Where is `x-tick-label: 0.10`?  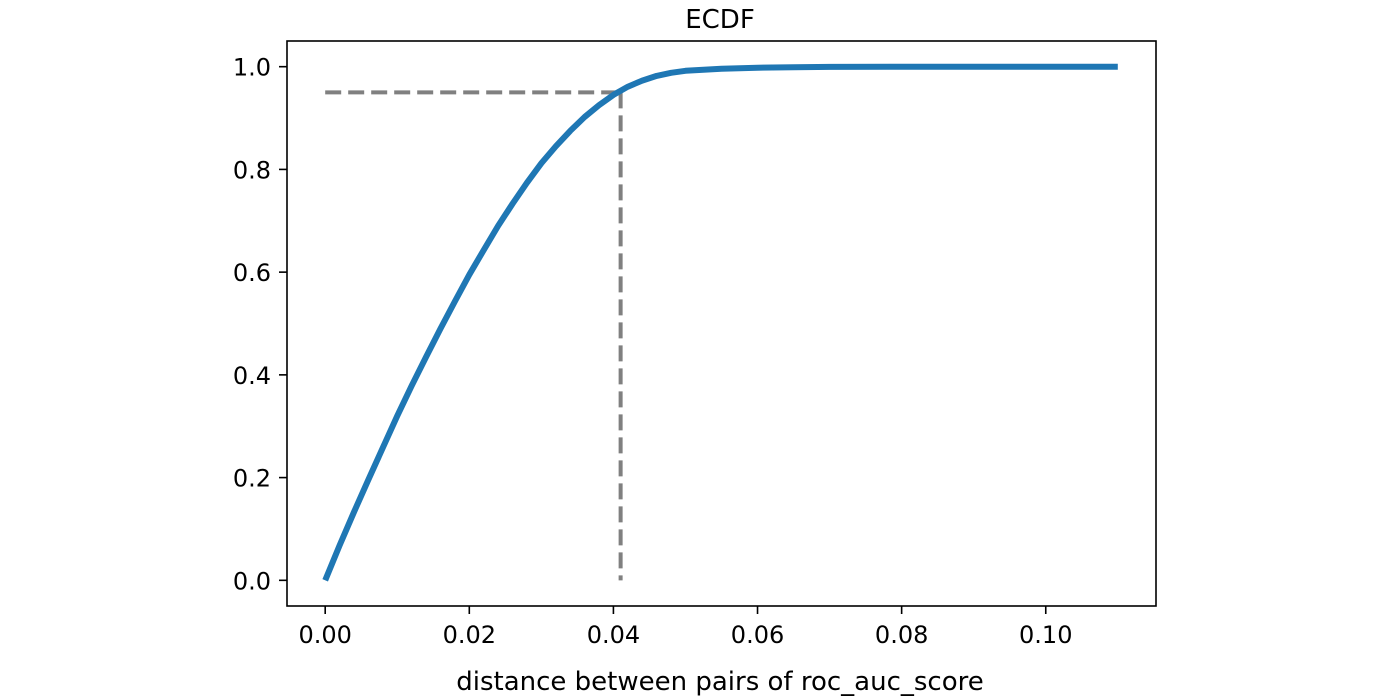 x-tick-label: 0.10 is located at coordinates (1045, 635).